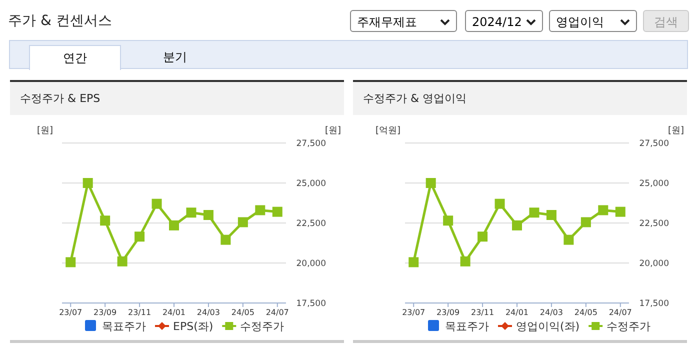 The height and width of the screenshot is (349, 695). Describe the element at coordinates (60, 98) in the screenshot. I see `chart-title: 수정주가 & EPS` at that location.